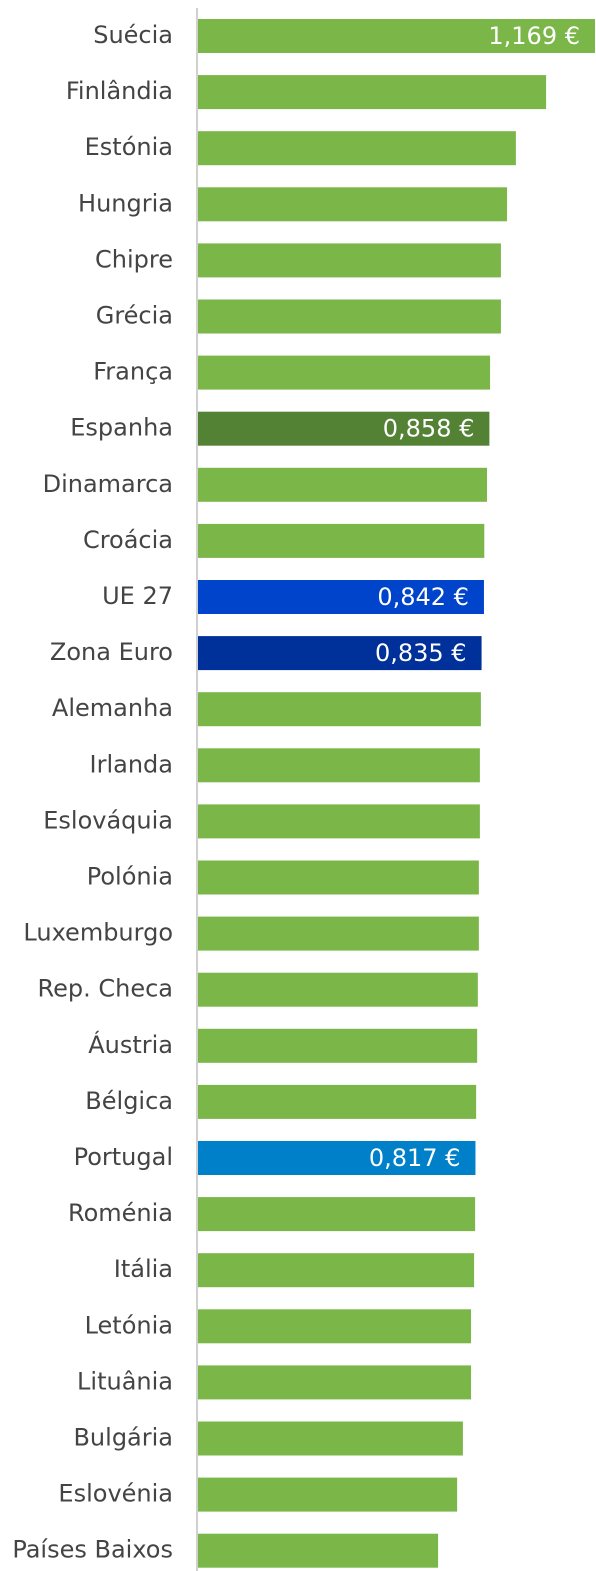 The width and height of the screenshot is (596, 1571). What do you see at coordinates (129, 147) in the screenshot?
I see `category-label: Estónia` at bounding box center [129, 147].